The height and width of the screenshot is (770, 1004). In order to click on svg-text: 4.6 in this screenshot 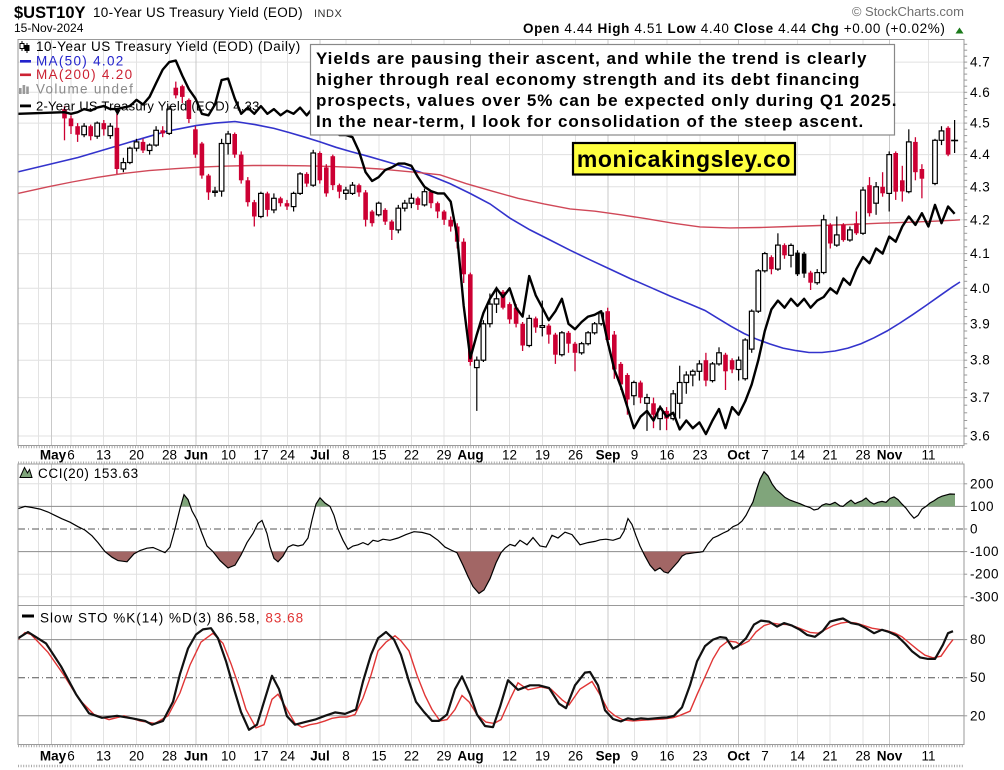, I will do `click(980, 92)`.